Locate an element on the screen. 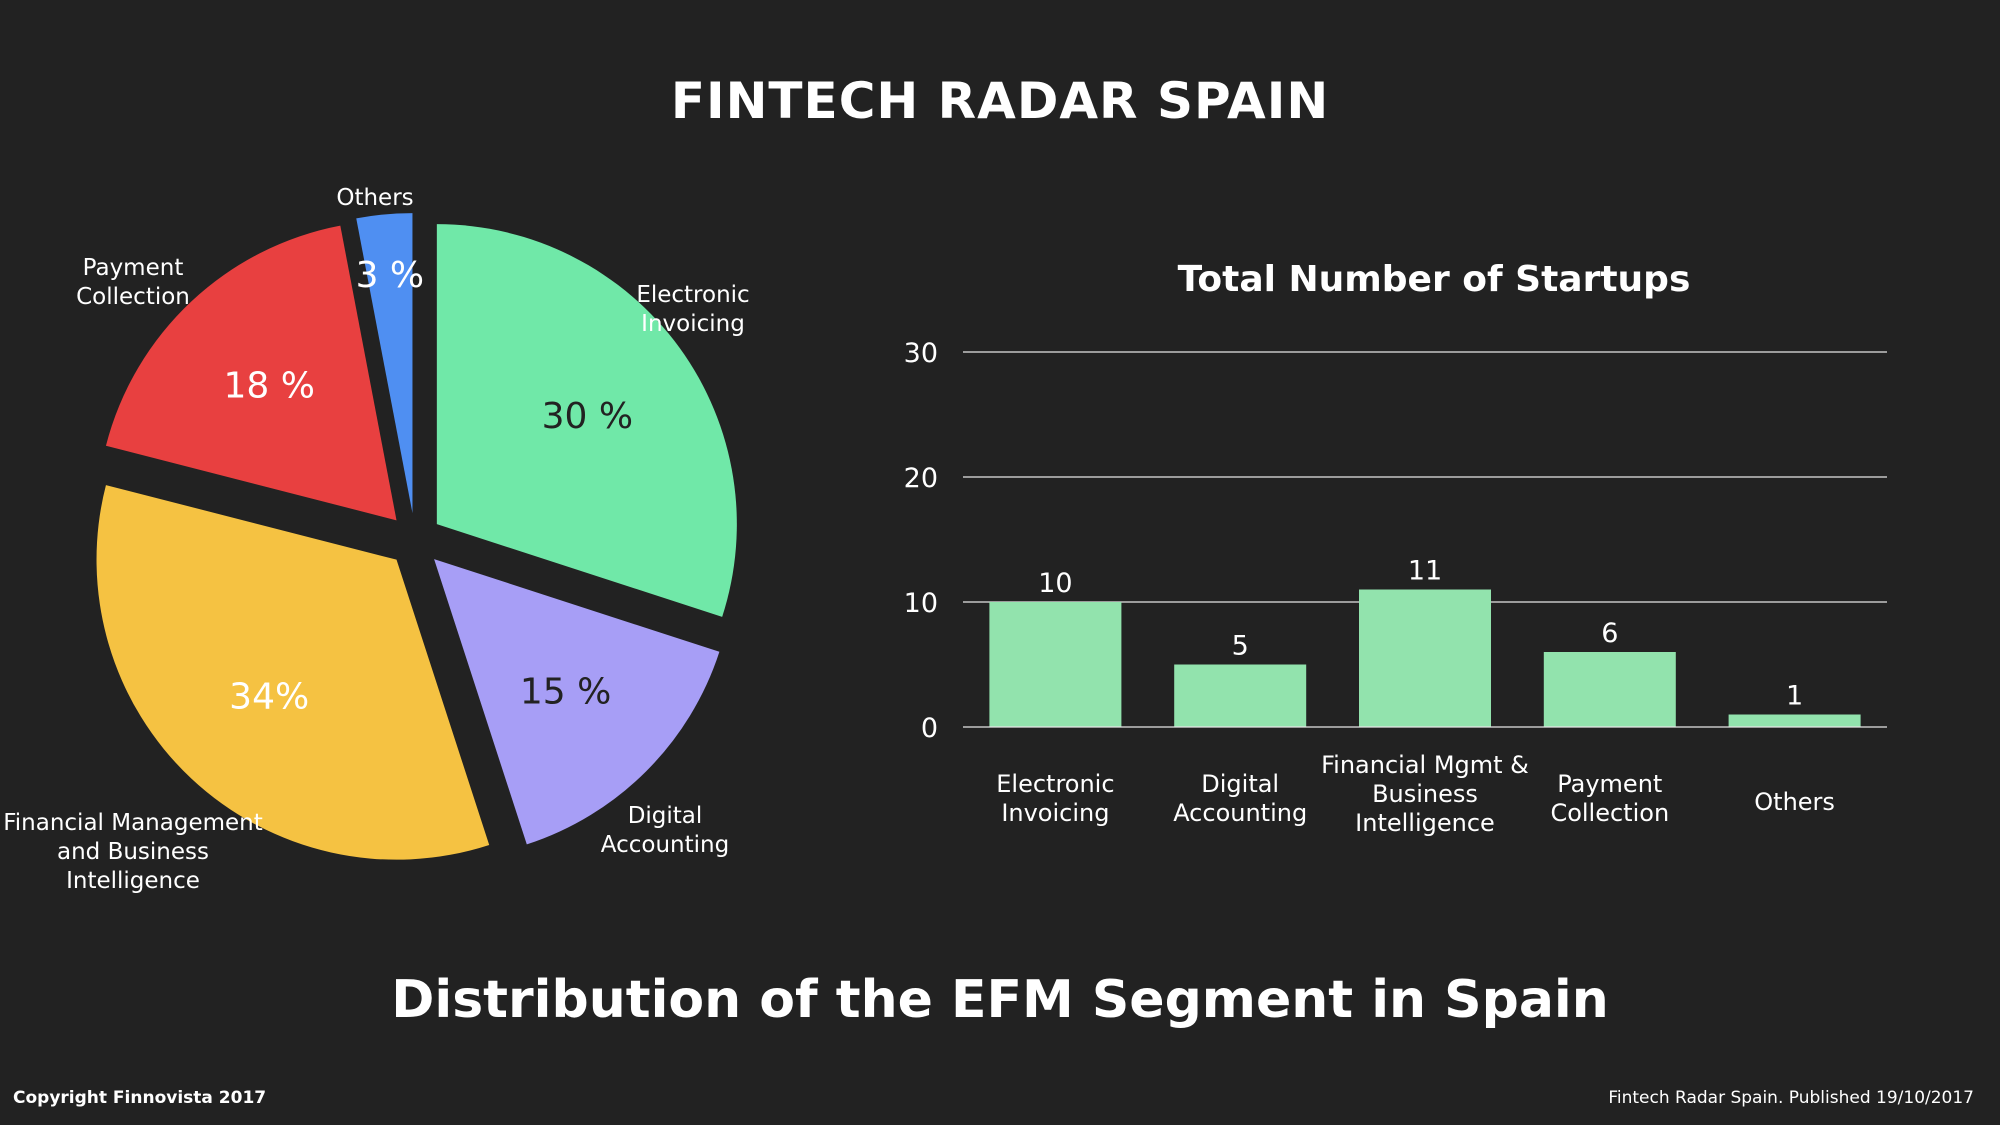 The width and height of the screenshot is (2000, 1125). bar-value-label: 6 is located at coordinates (1609, 633).